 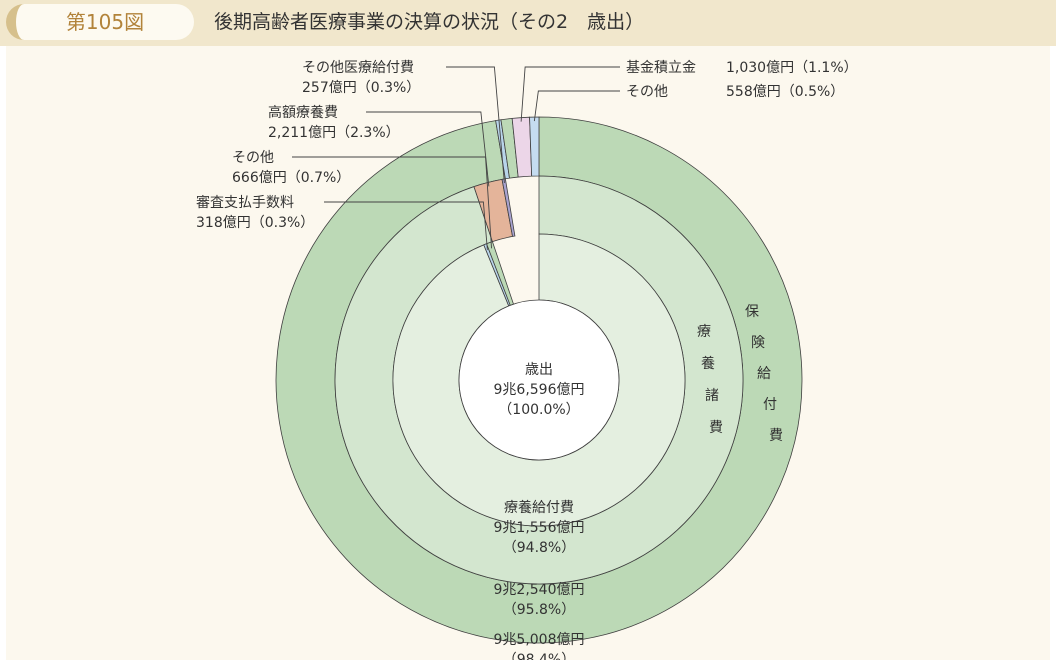 I want to click on middle-ring-percent: （95.8%）, so click(x=539, y=610).